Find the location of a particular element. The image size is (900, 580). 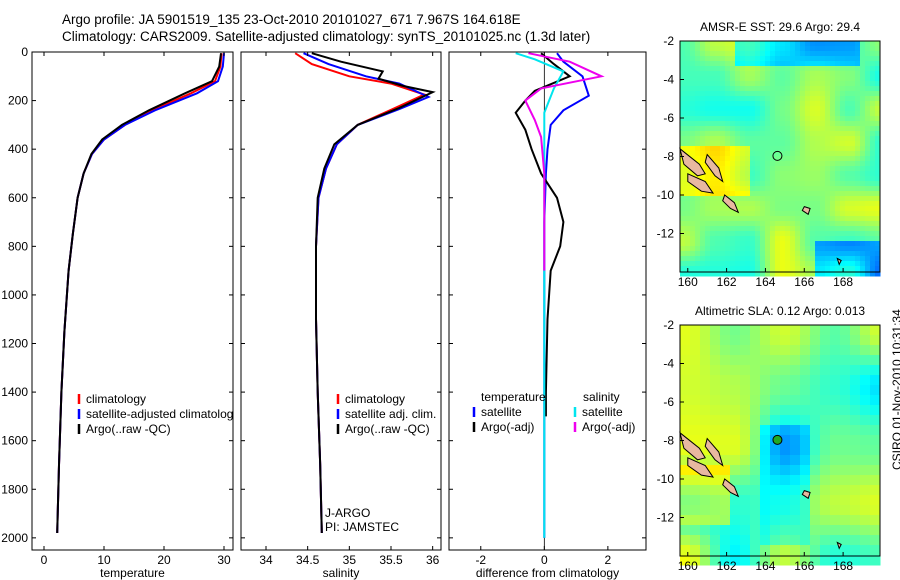

depth-tick-label: 1200 is located at coordinates (14, 344).